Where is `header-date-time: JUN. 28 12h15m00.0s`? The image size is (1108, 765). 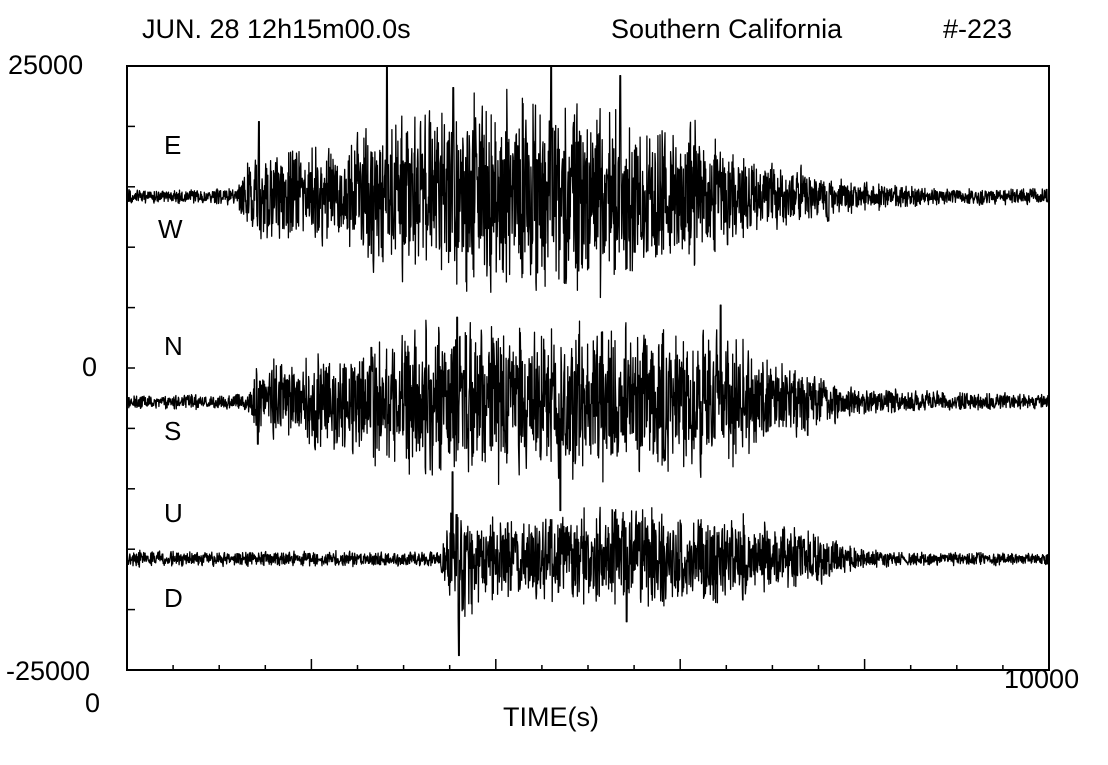
header-date-time: JUN. 28 12h15m00.0s is located at coordinates (276, 29).